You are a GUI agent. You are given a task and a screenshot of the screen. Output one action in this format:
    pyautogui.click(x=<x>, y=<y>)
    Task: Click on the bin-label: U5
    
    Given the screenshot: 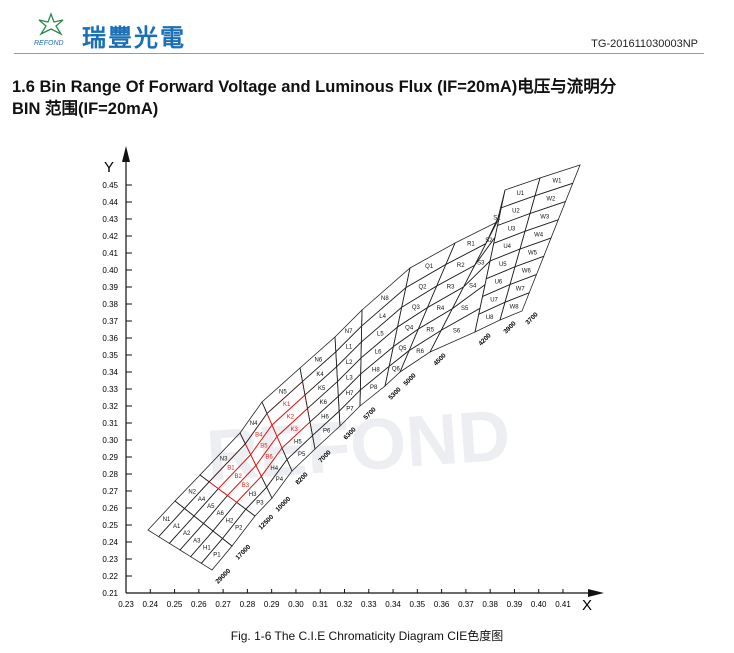 What is the action you would take?
    pyautogui.click(x=503, y=265)
    